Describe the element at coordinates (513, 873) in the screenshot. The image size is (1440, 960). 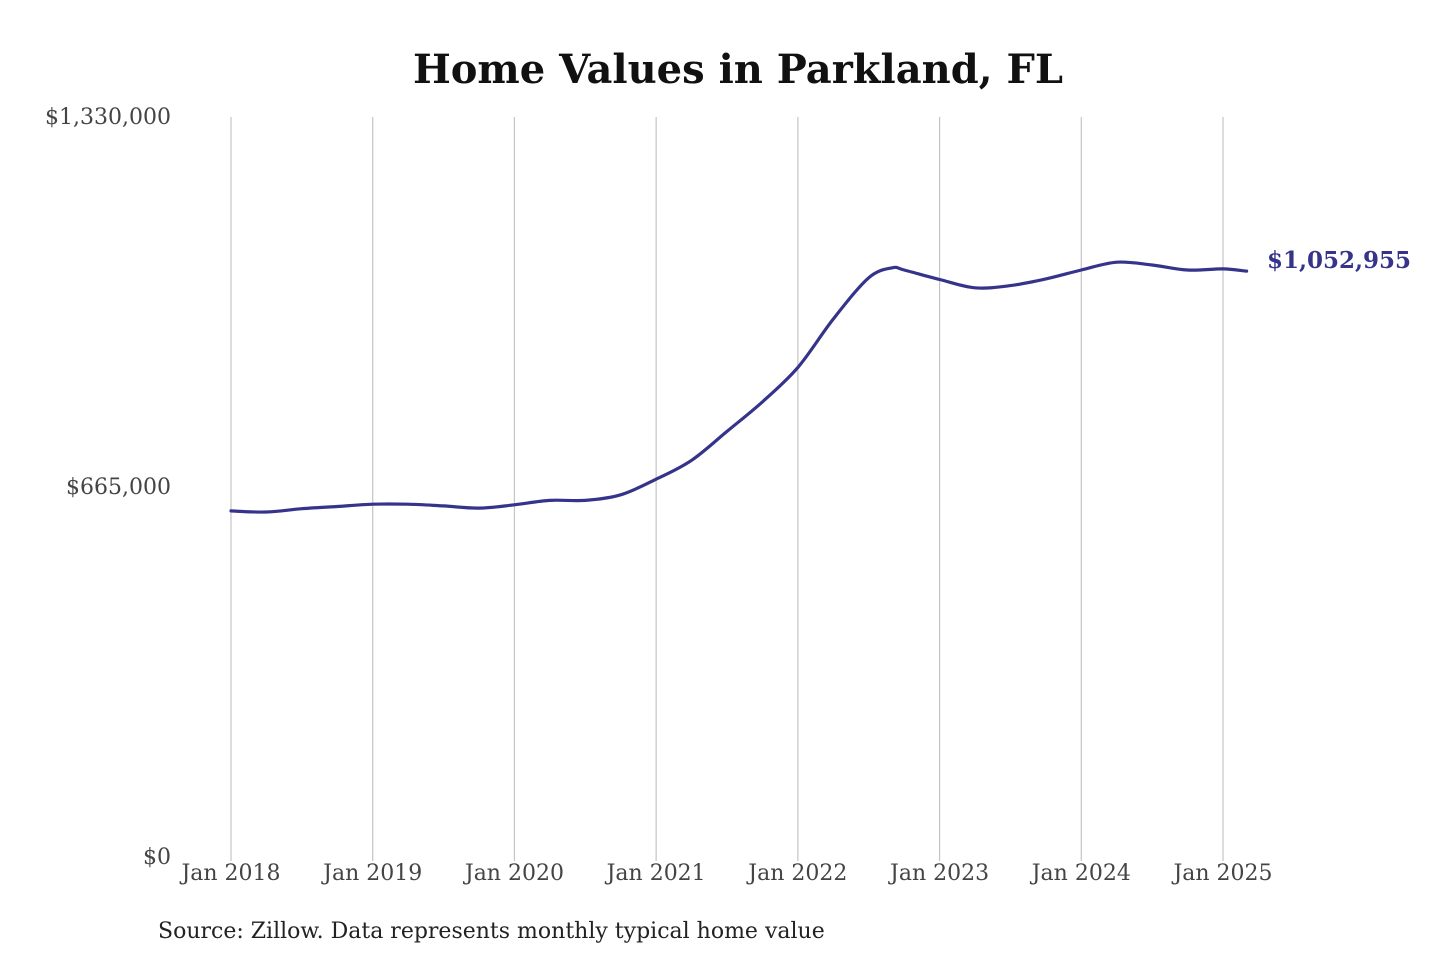
I see `x-tick-label: Jan 2020` at that location.